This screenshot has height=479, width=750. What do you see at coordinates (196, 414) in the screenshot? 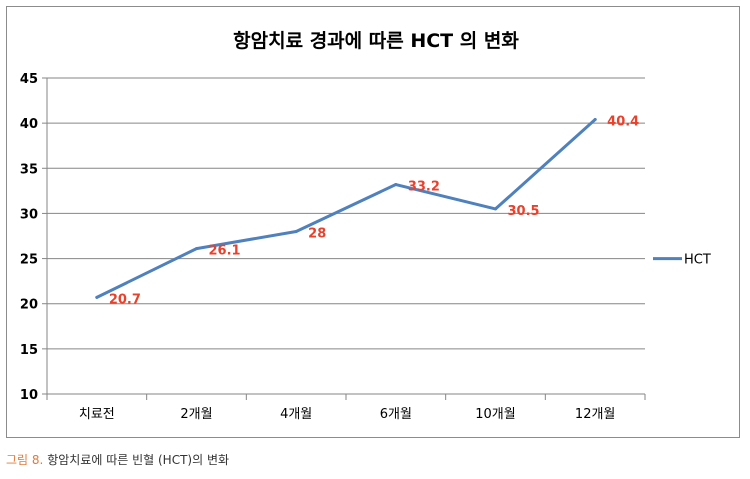
I see `x-tick-label: 2개월` at bounding box center [196, 414].